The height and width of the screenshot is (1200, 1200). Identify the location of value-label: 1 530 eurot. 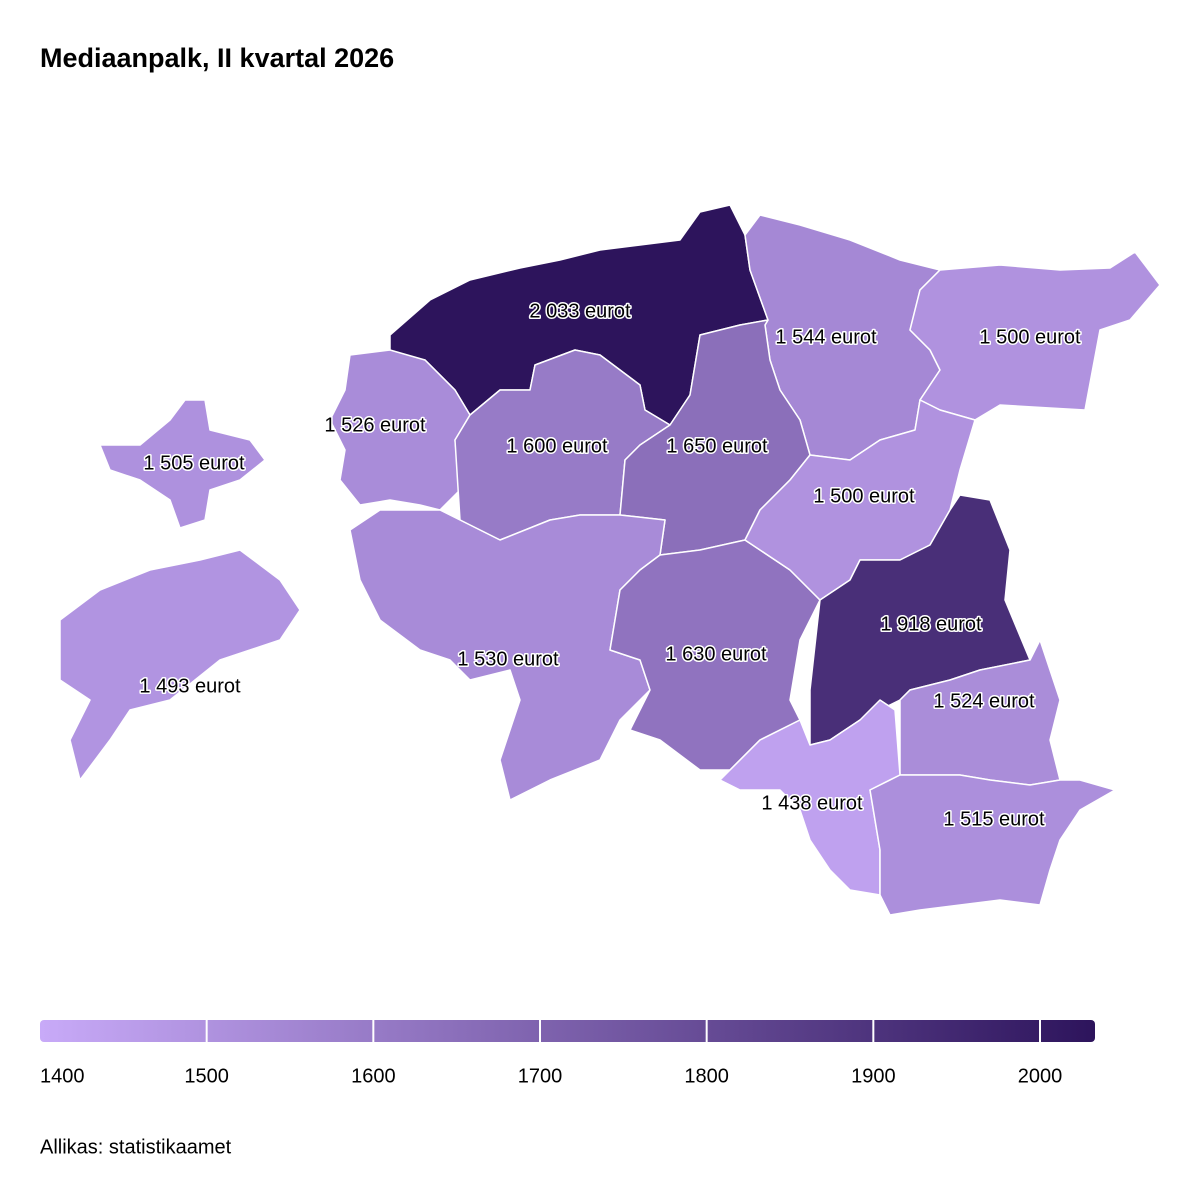
(508, 659).